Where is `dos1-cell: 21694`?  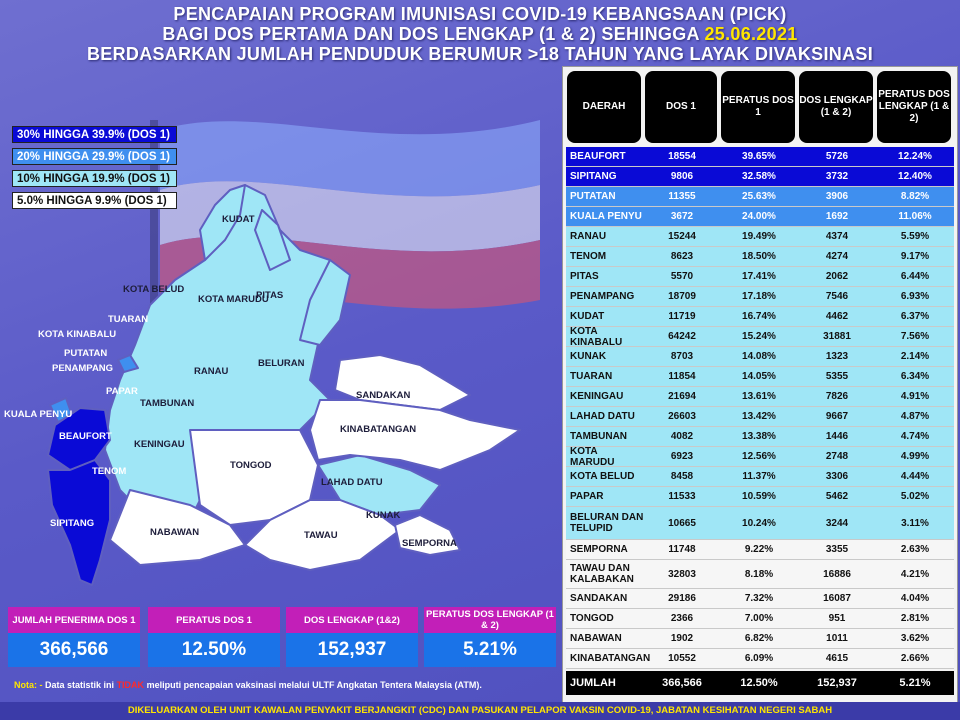
dos1-cell: 21694 is located at coordinates (682, 396).